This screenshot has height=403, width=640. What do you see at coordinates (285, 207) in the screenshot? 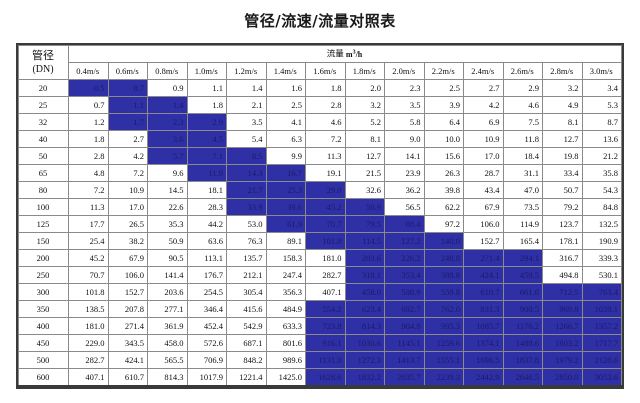
I see `flow-value-cell: 39.6` at bounding box center [285, 207].